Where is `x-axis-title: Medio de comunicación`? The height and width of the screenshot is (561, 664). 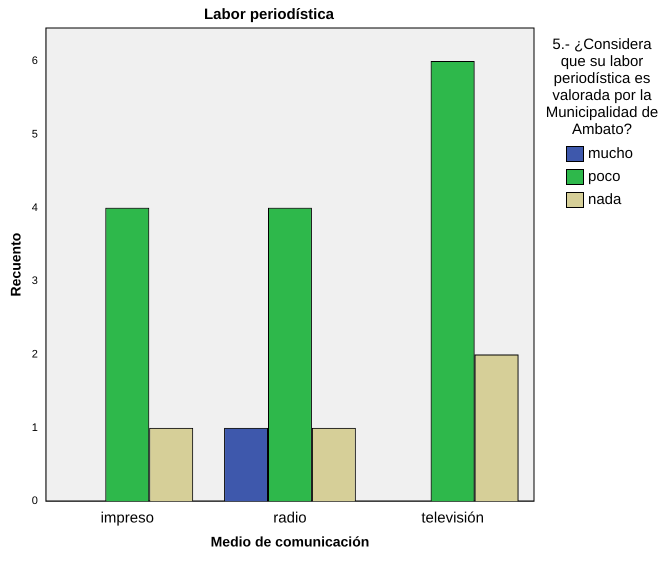
x-axis-title: Medio de comunicación is located at coordinates (290, 541).